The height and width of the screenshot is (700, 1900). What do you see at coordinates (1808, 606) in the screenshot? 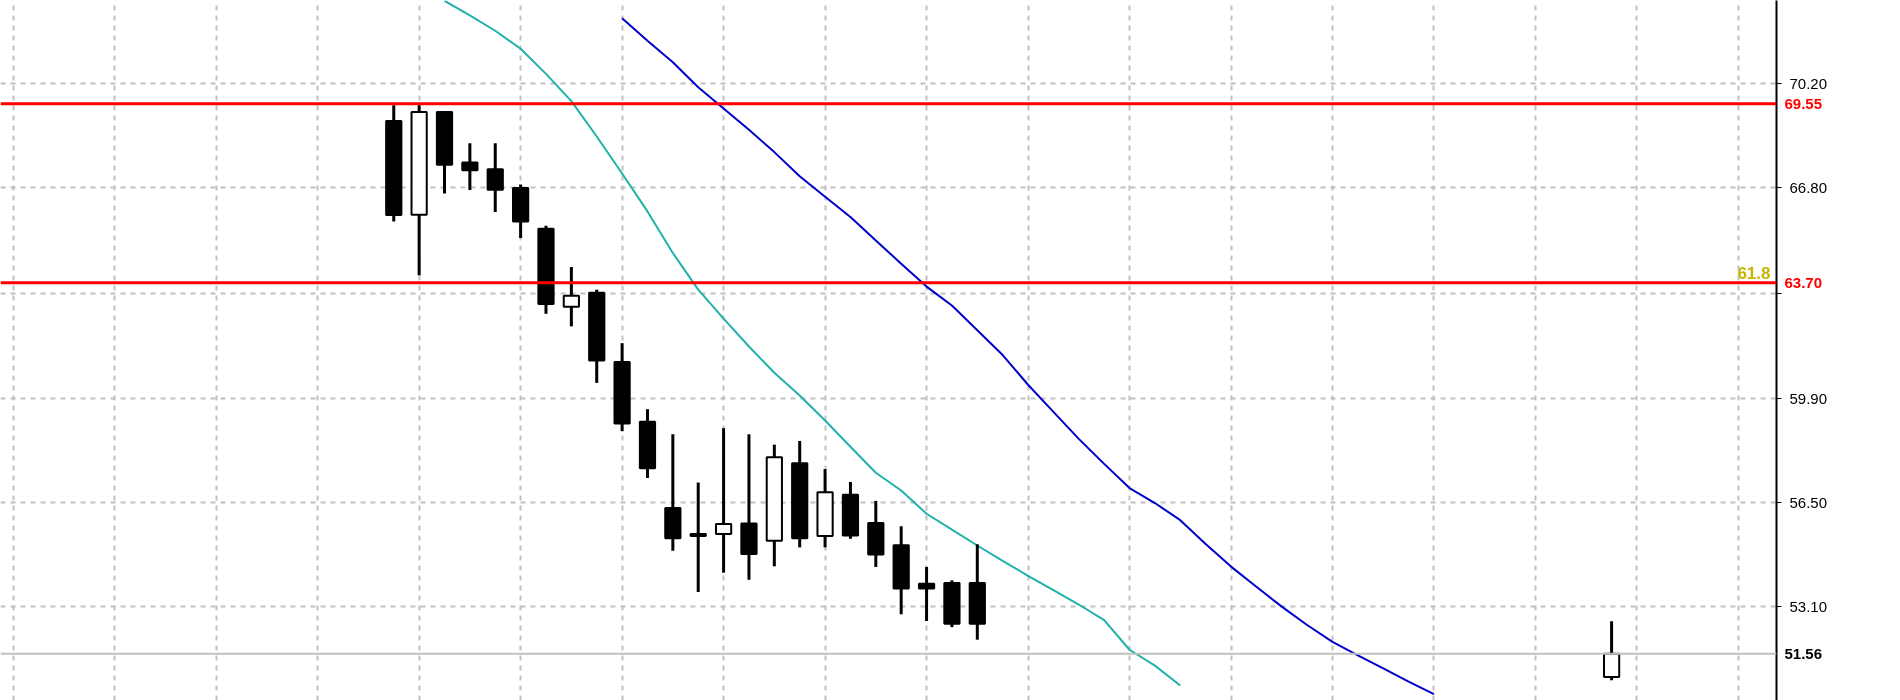
I see `y-tick-label: 53.10` at bounding box center [1808, 606].